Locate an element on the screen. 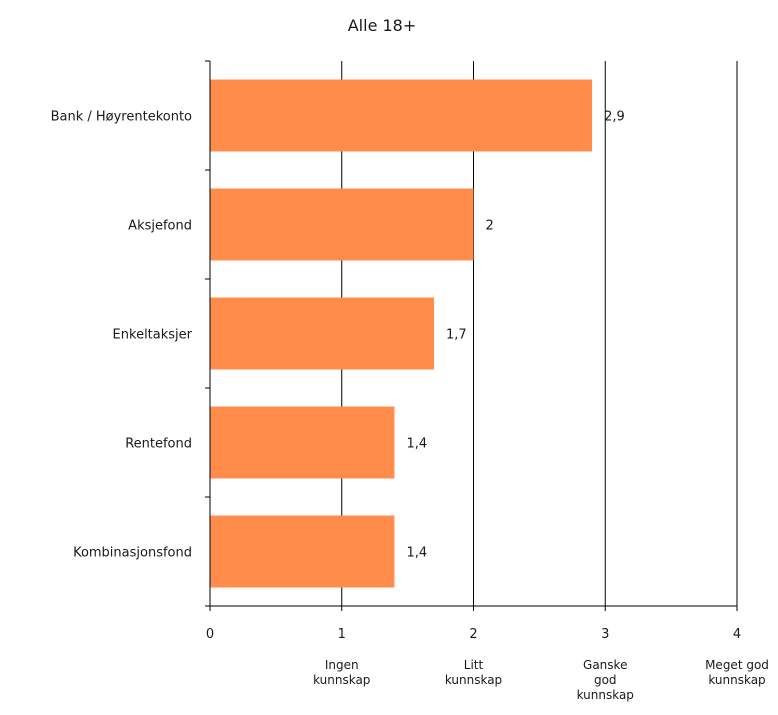  x-tick-sublabel: Meget god is located at coordinates (737, 665).